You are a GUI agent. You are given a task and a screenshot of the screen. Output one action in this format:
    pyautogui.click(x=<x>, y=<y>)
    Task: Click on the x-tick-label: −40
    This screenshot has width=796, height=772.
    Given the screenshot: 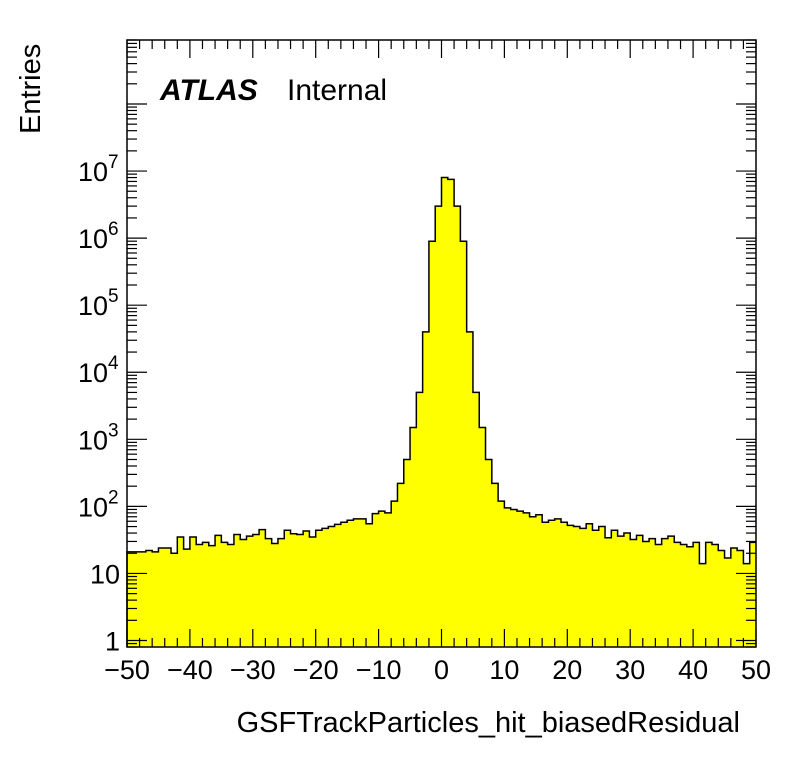 What is the action you would take?
    pyautogui.click(x=190, y=670)
    